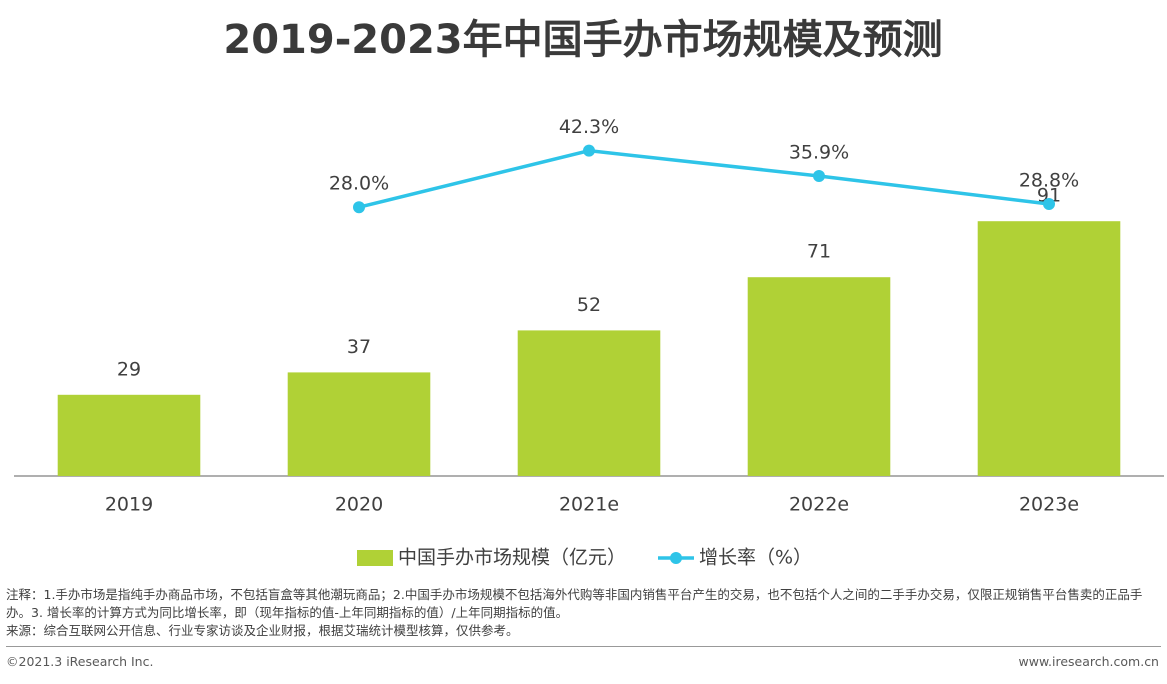 Image resolution: width=1167 pixels, height=684 pixels. Describe the element at coordinates (755, 558) in the screenshot. I see `legend-label: 增长率（%）` at that location.